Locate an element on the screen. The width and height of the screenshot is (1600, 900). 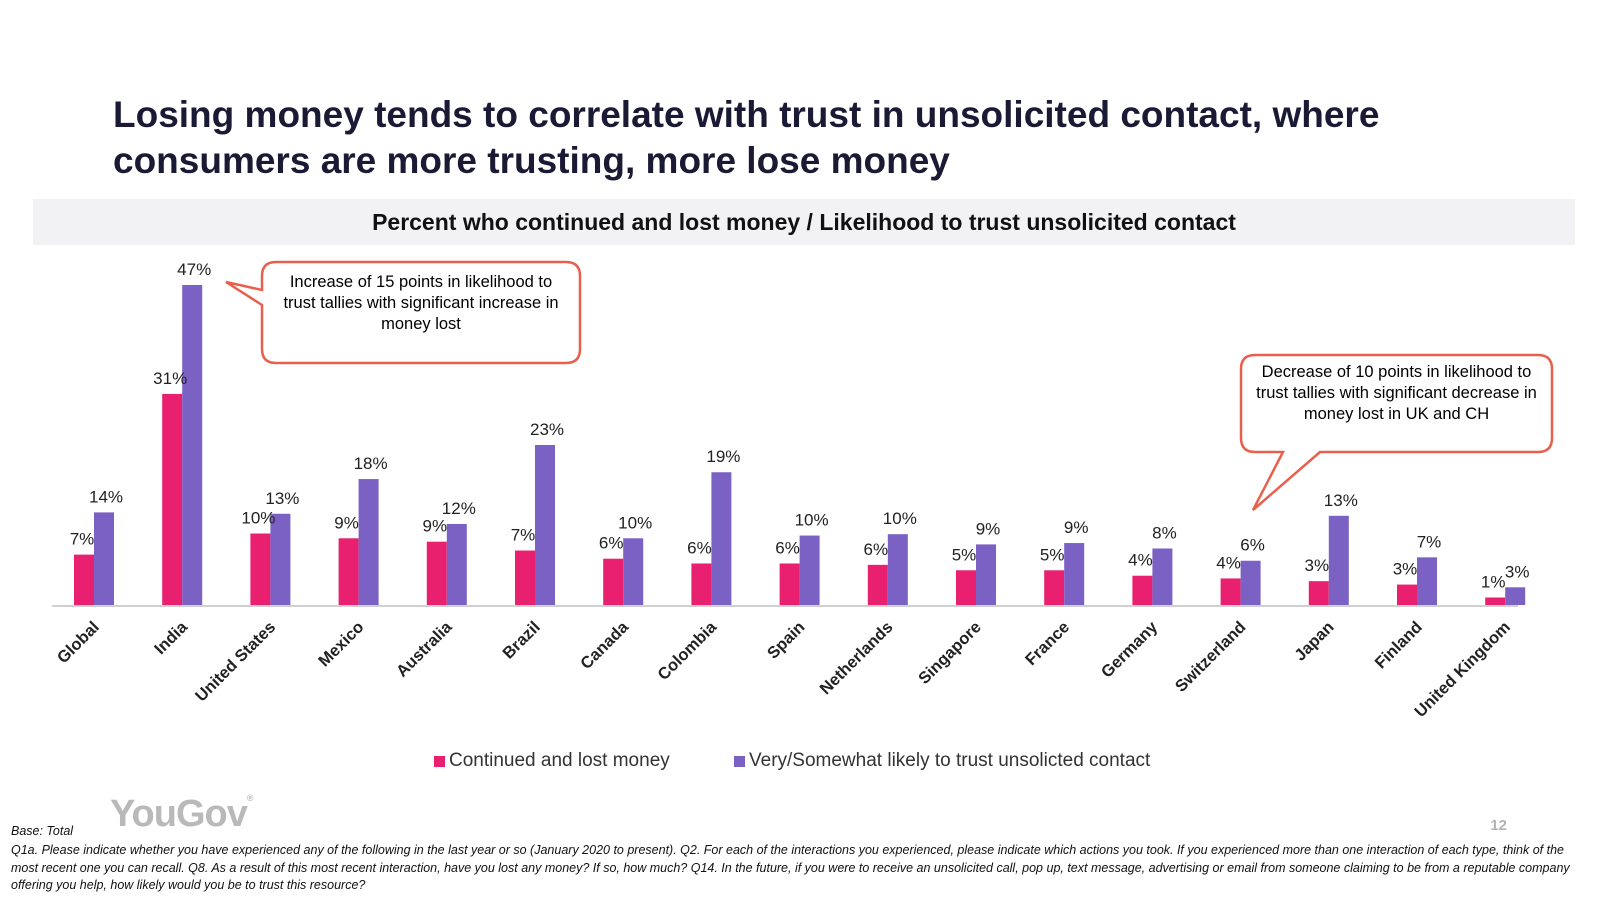
callout-india-shape is located at coordinates (403, 312).